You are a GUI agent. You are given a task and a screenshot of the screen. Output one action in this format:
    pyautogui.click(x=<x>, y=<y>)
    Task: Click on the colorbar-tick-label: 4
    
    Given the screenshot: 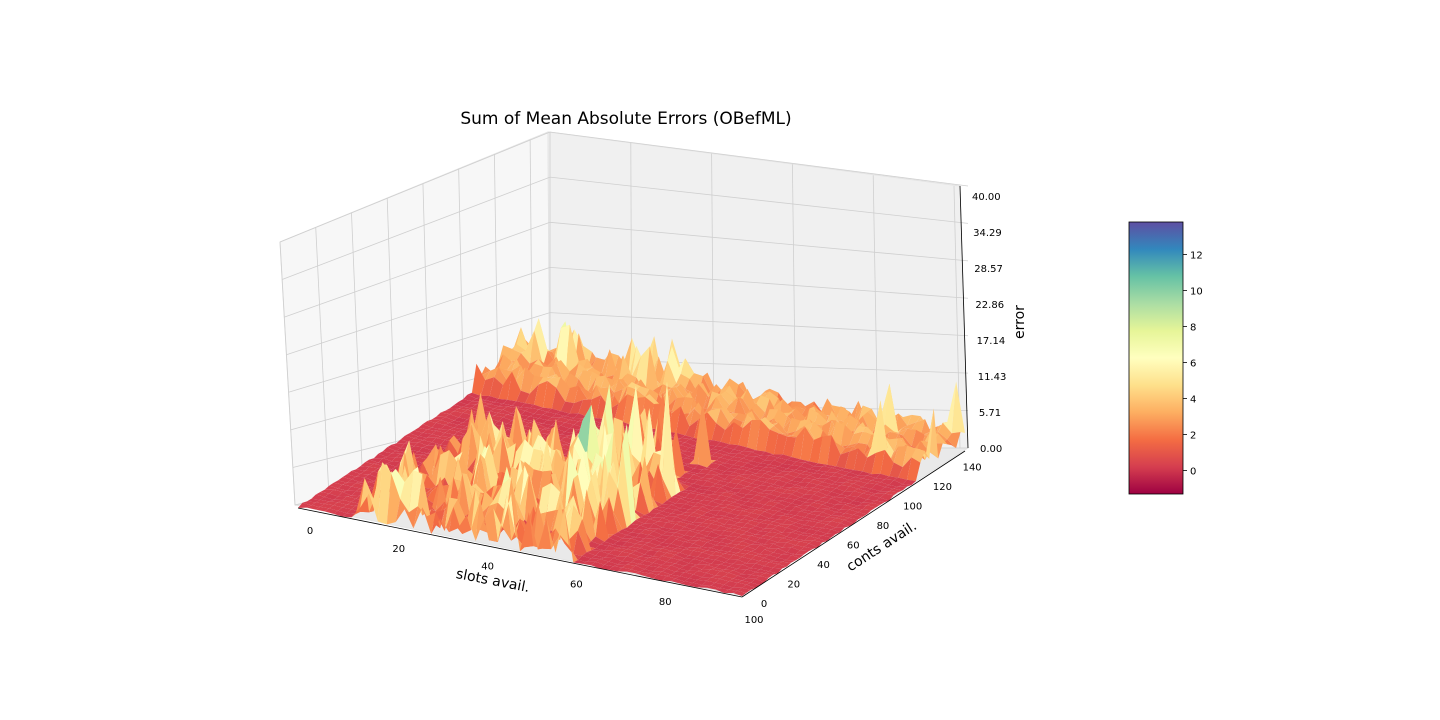 What is the action you would take?
    pyautogui.click(x=1193, y=400)
    